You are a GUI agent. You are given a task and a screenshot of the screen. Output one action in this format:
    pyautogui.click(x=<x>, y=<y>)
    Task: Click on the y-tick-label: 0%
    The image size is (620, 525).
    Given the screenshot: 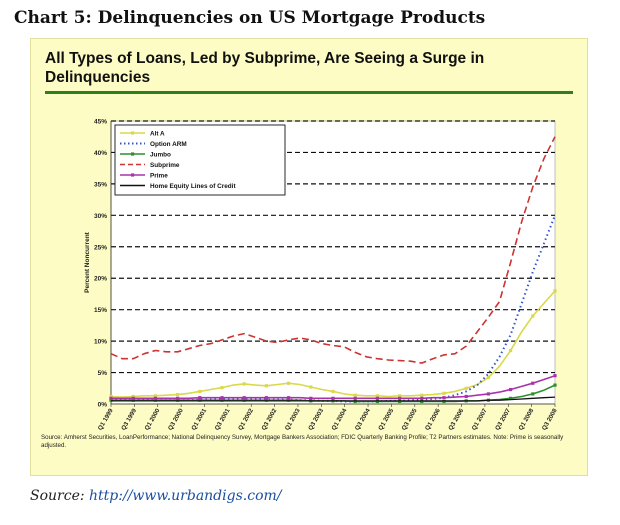 What is the action you would take?
    pyautogui.click(x=103, y=405)
    